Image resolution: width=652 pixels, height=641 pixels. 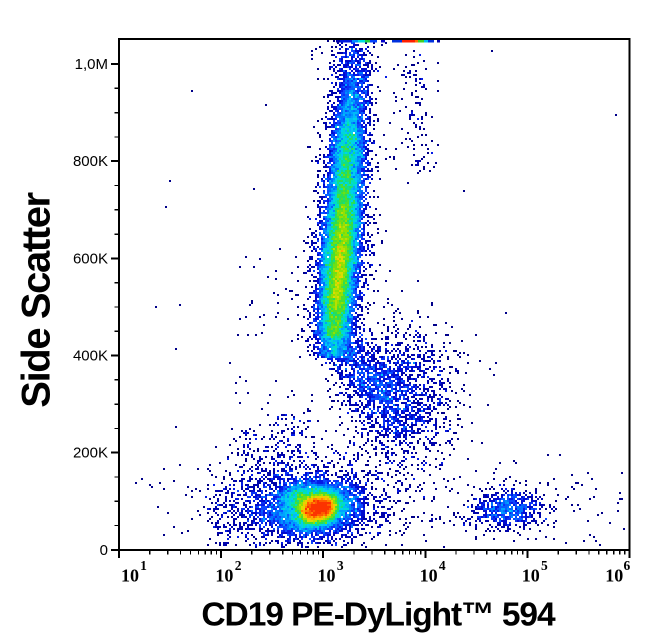 What do you see at coordinates (340, 565) in the screenshot?
I see `svg-text: 3` at bounding box center [340, 565].